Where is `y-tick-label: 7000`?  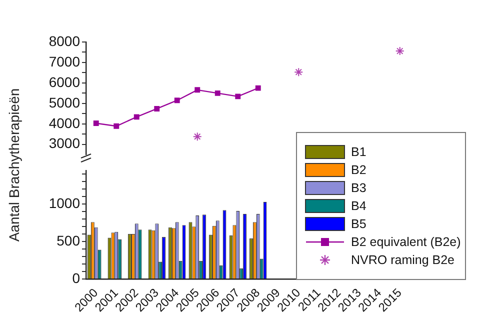 y-tick-label: 7000 is located at coordinates (64, 61).